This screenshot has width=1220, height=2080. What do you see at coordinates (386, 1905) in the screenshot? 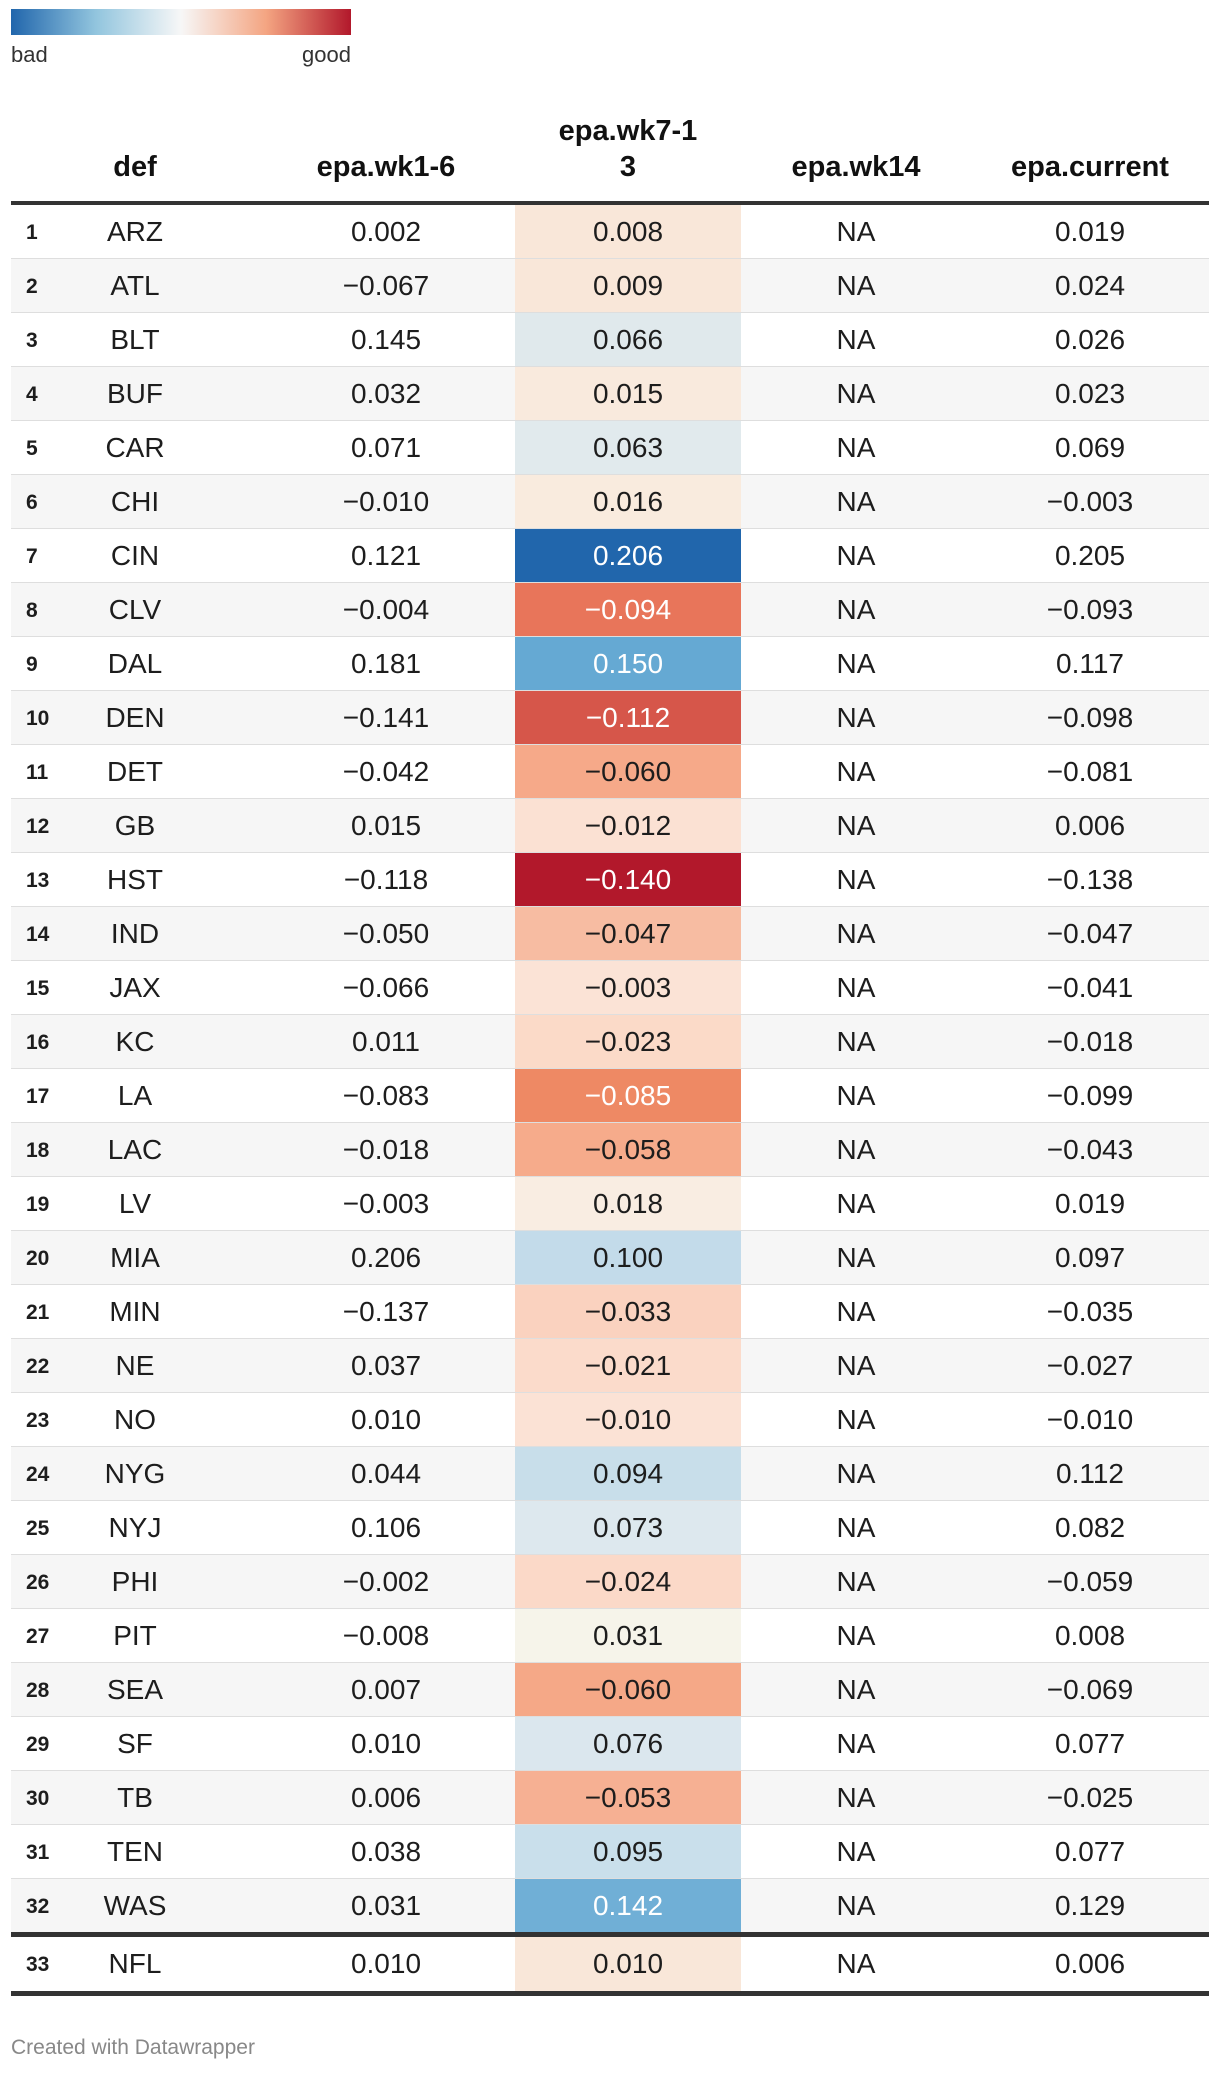
I see `epa-wk1-6-cell: 0.031` at bounding box center [386, 1905].